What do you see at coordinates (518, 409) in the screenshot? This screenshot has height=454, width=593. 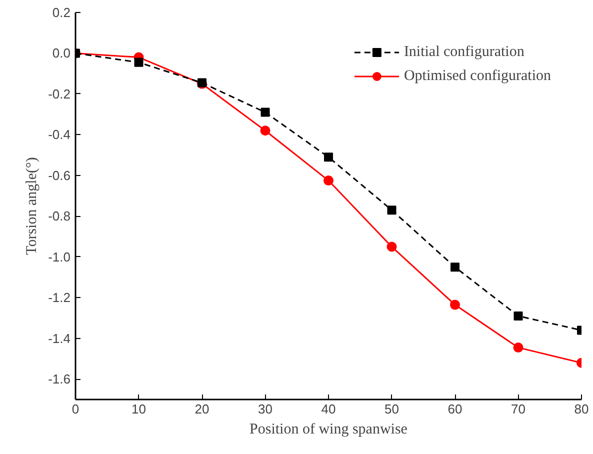 I see `x-tick-label: 70` at bounding box center [518, 409].